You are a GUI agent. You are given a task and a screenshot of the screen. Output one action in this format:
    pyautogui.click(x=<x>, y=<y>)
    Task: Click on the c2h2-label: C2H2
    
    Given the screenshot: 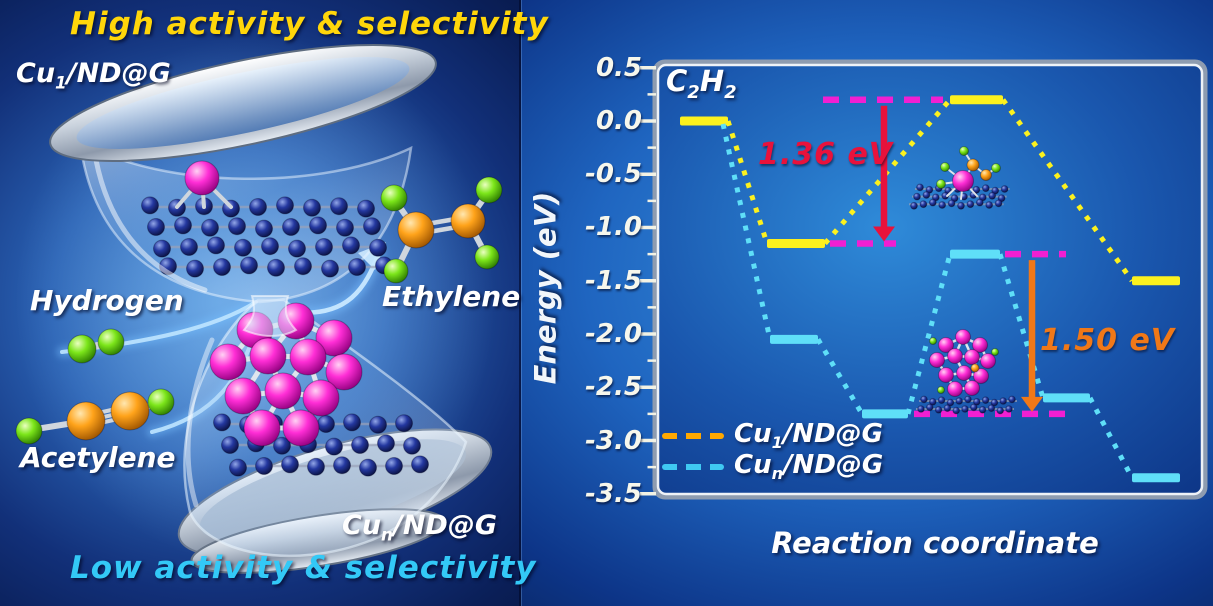 What is the action you would take?
    pyautogui.click(x=701, y=83)
    